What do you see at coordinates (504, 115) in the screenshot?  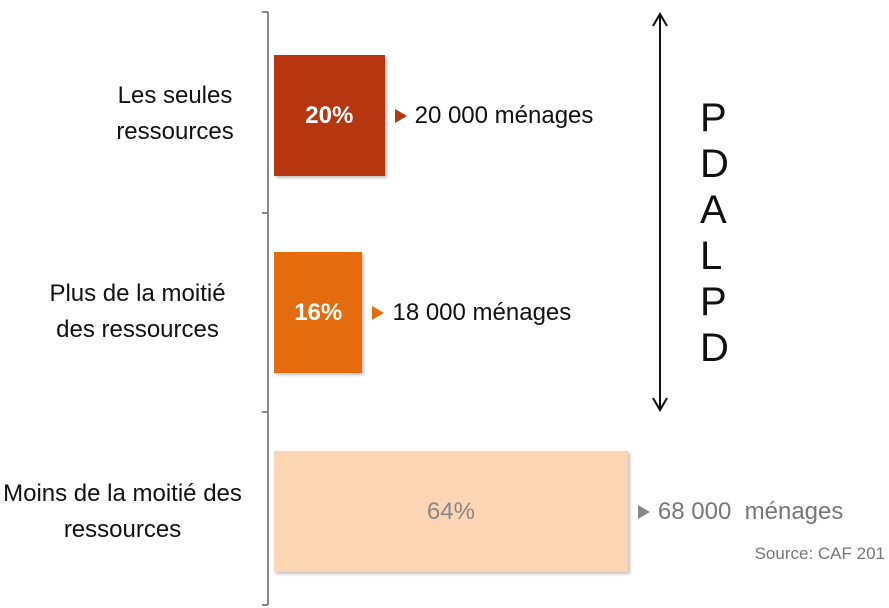 I see `annotation: 20 000 ménages` at bounding box center [504, 115].